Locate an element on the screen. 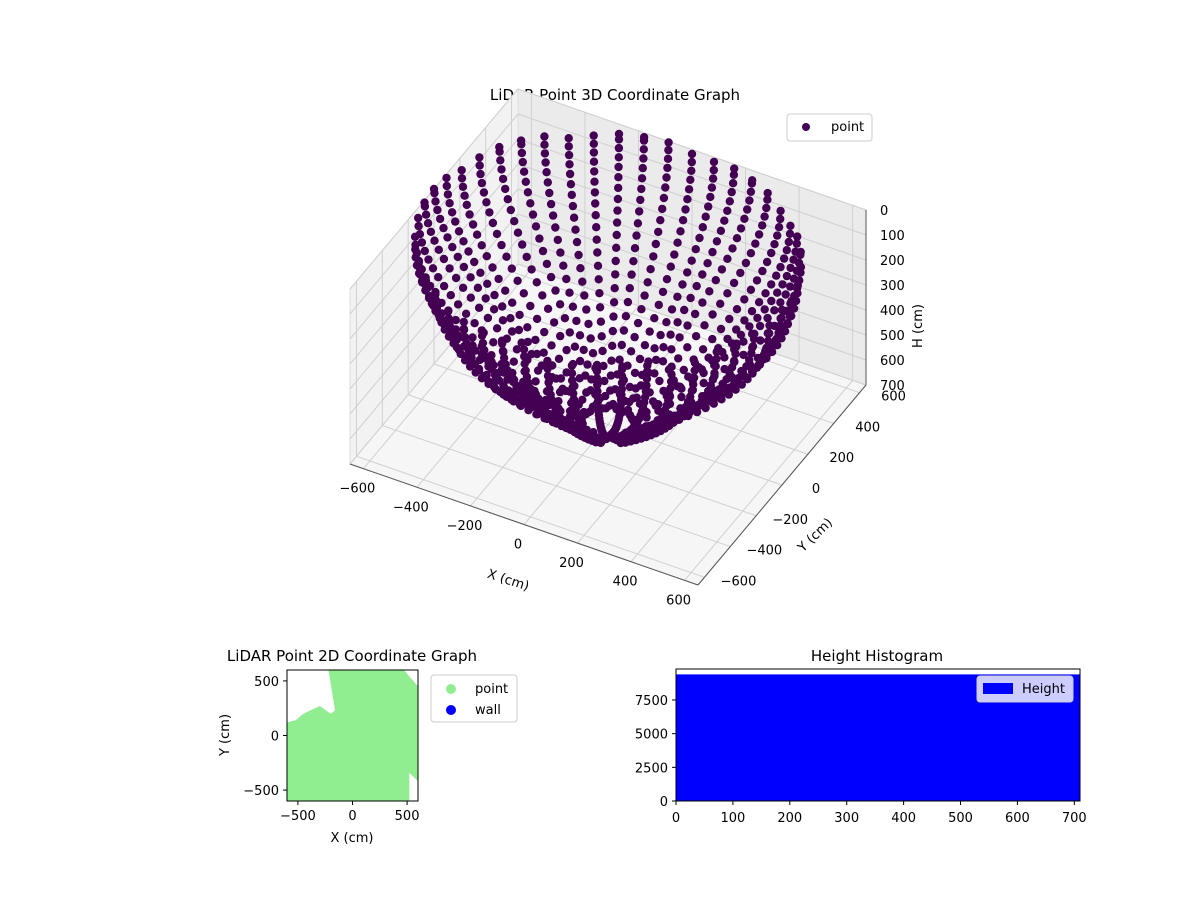 The height and width of the screenshot is (900, 1200). chart-2d-x-label: X (cm) is located at coordinates (352, 838).